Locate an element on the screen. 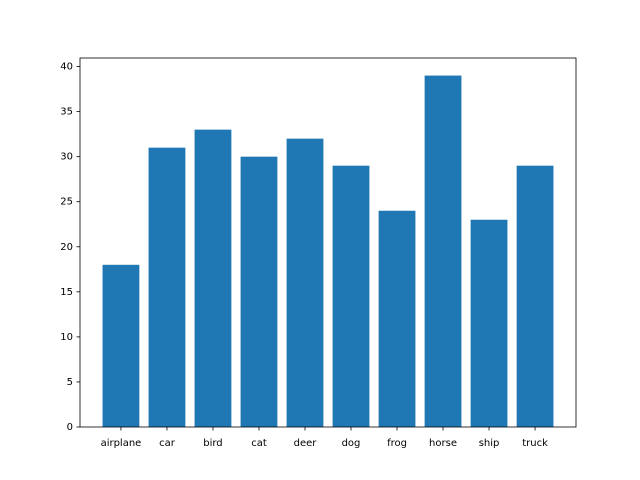  x-tick-label: bird is located at coordinates (212, 443).